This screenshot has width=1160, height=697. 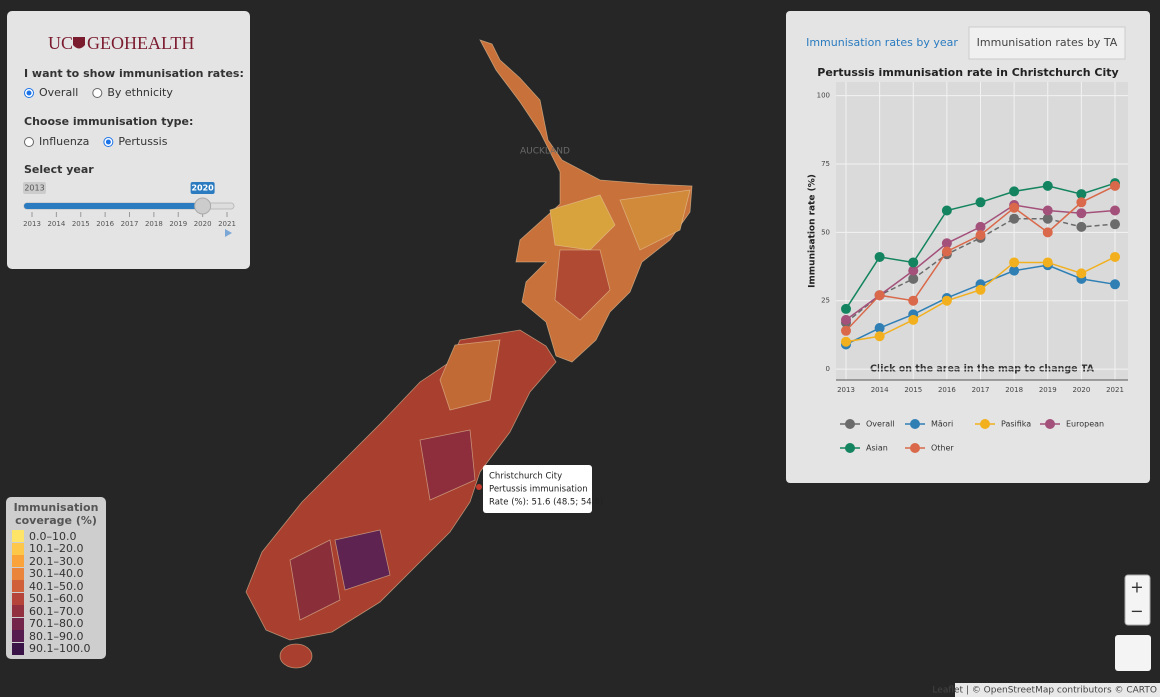 What do you see at coordinates (877, 448) in the screenshot?
I see `legend-label: Asian` at bounding box center [877, 448].